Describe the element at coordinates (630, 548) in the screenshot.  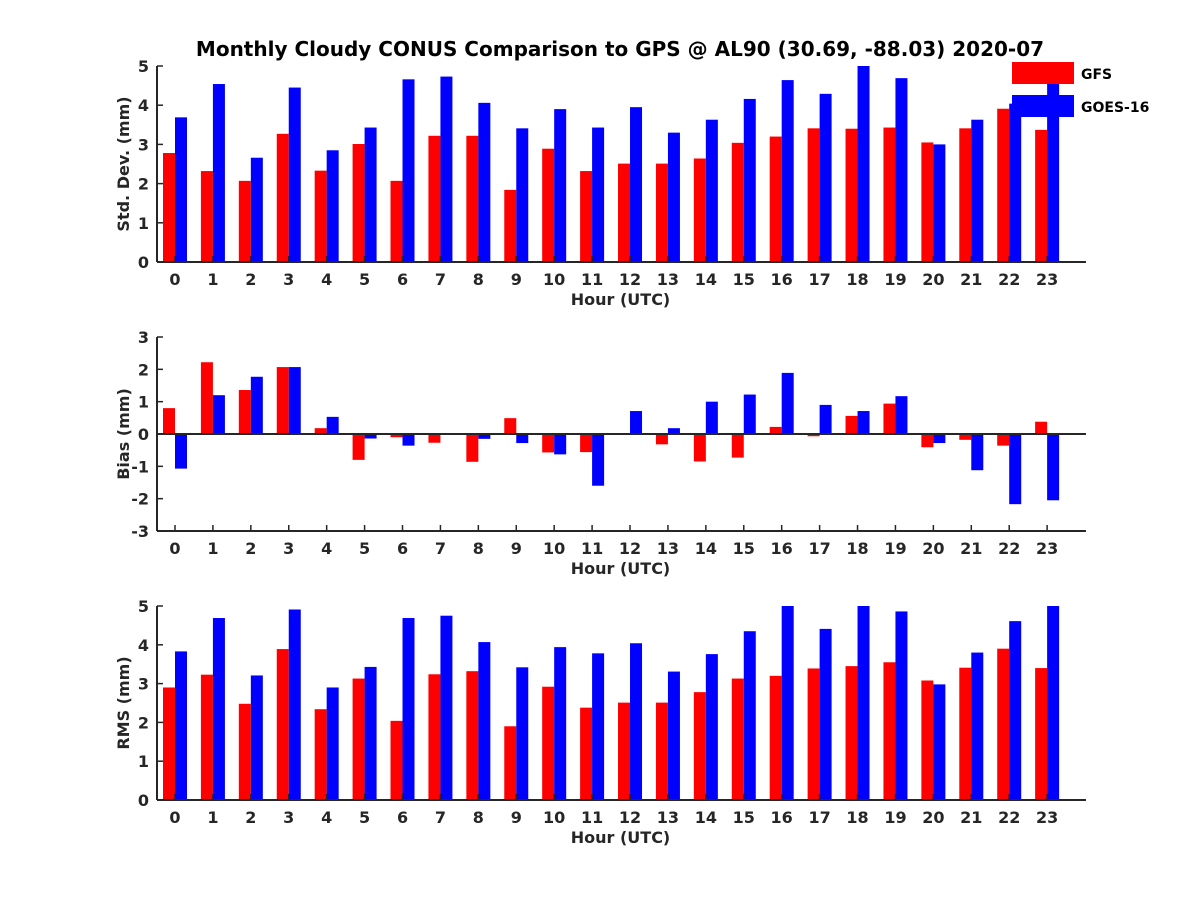
I see `x-tick-label: 12` at that location.